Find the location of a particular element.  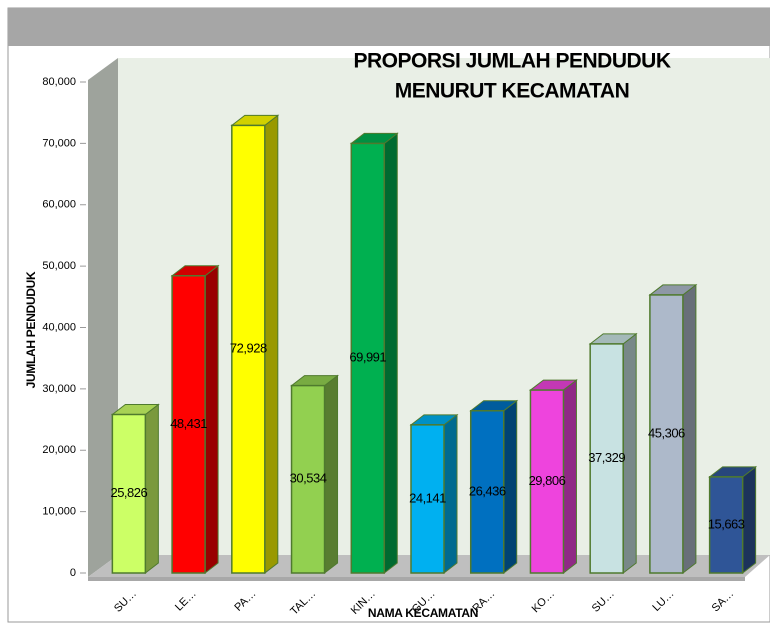

chart-title: PROPORSI JUMLAH PENDUDUK is located at coordinates (511, 61).